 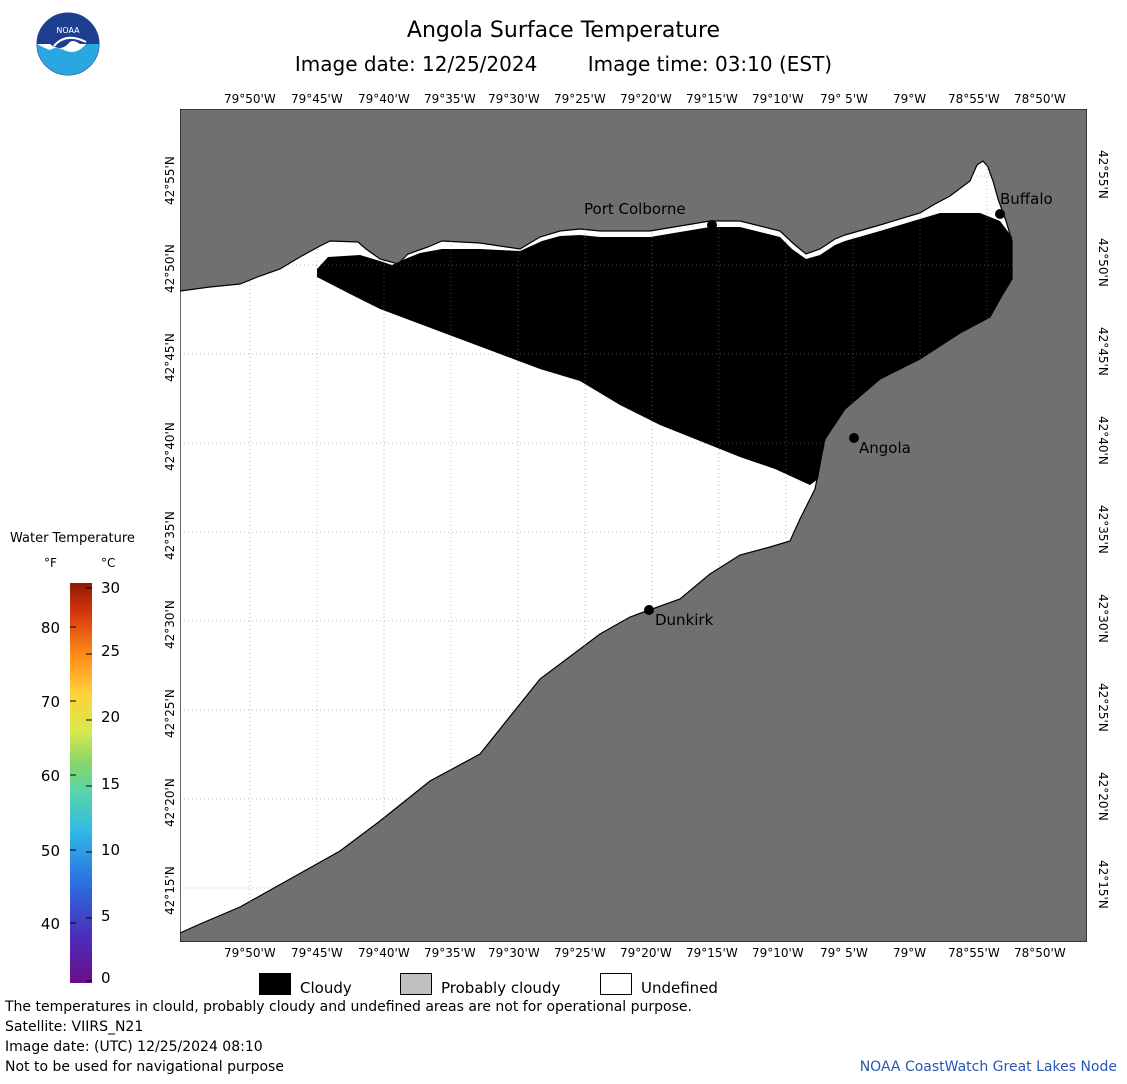 What do you see at coordinates (854, 438) in the screenshot?
I see `angola-marker` at bounding box center [854, 438].